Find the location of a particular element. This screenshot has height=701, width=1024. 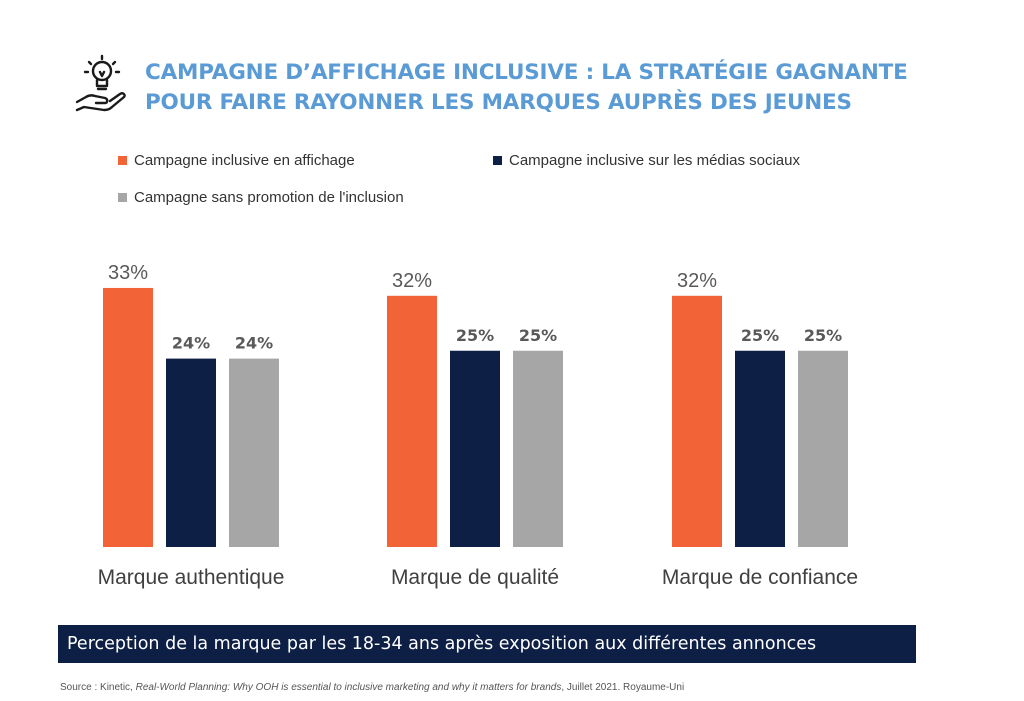

bar-authentique-medias-sociaux is located at coordinates (191, 452).